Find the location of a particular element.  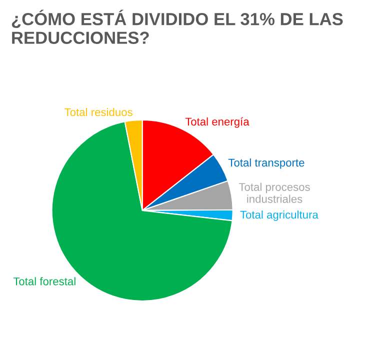

slice-label: Total agricultura is located at coordinates (279, 215).